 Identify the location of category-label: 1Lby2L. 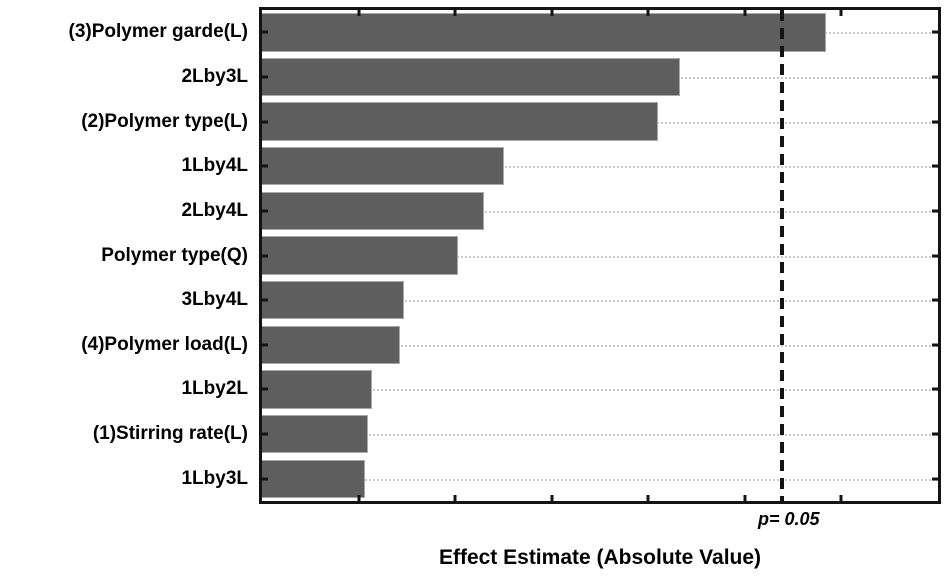
(214, 389).